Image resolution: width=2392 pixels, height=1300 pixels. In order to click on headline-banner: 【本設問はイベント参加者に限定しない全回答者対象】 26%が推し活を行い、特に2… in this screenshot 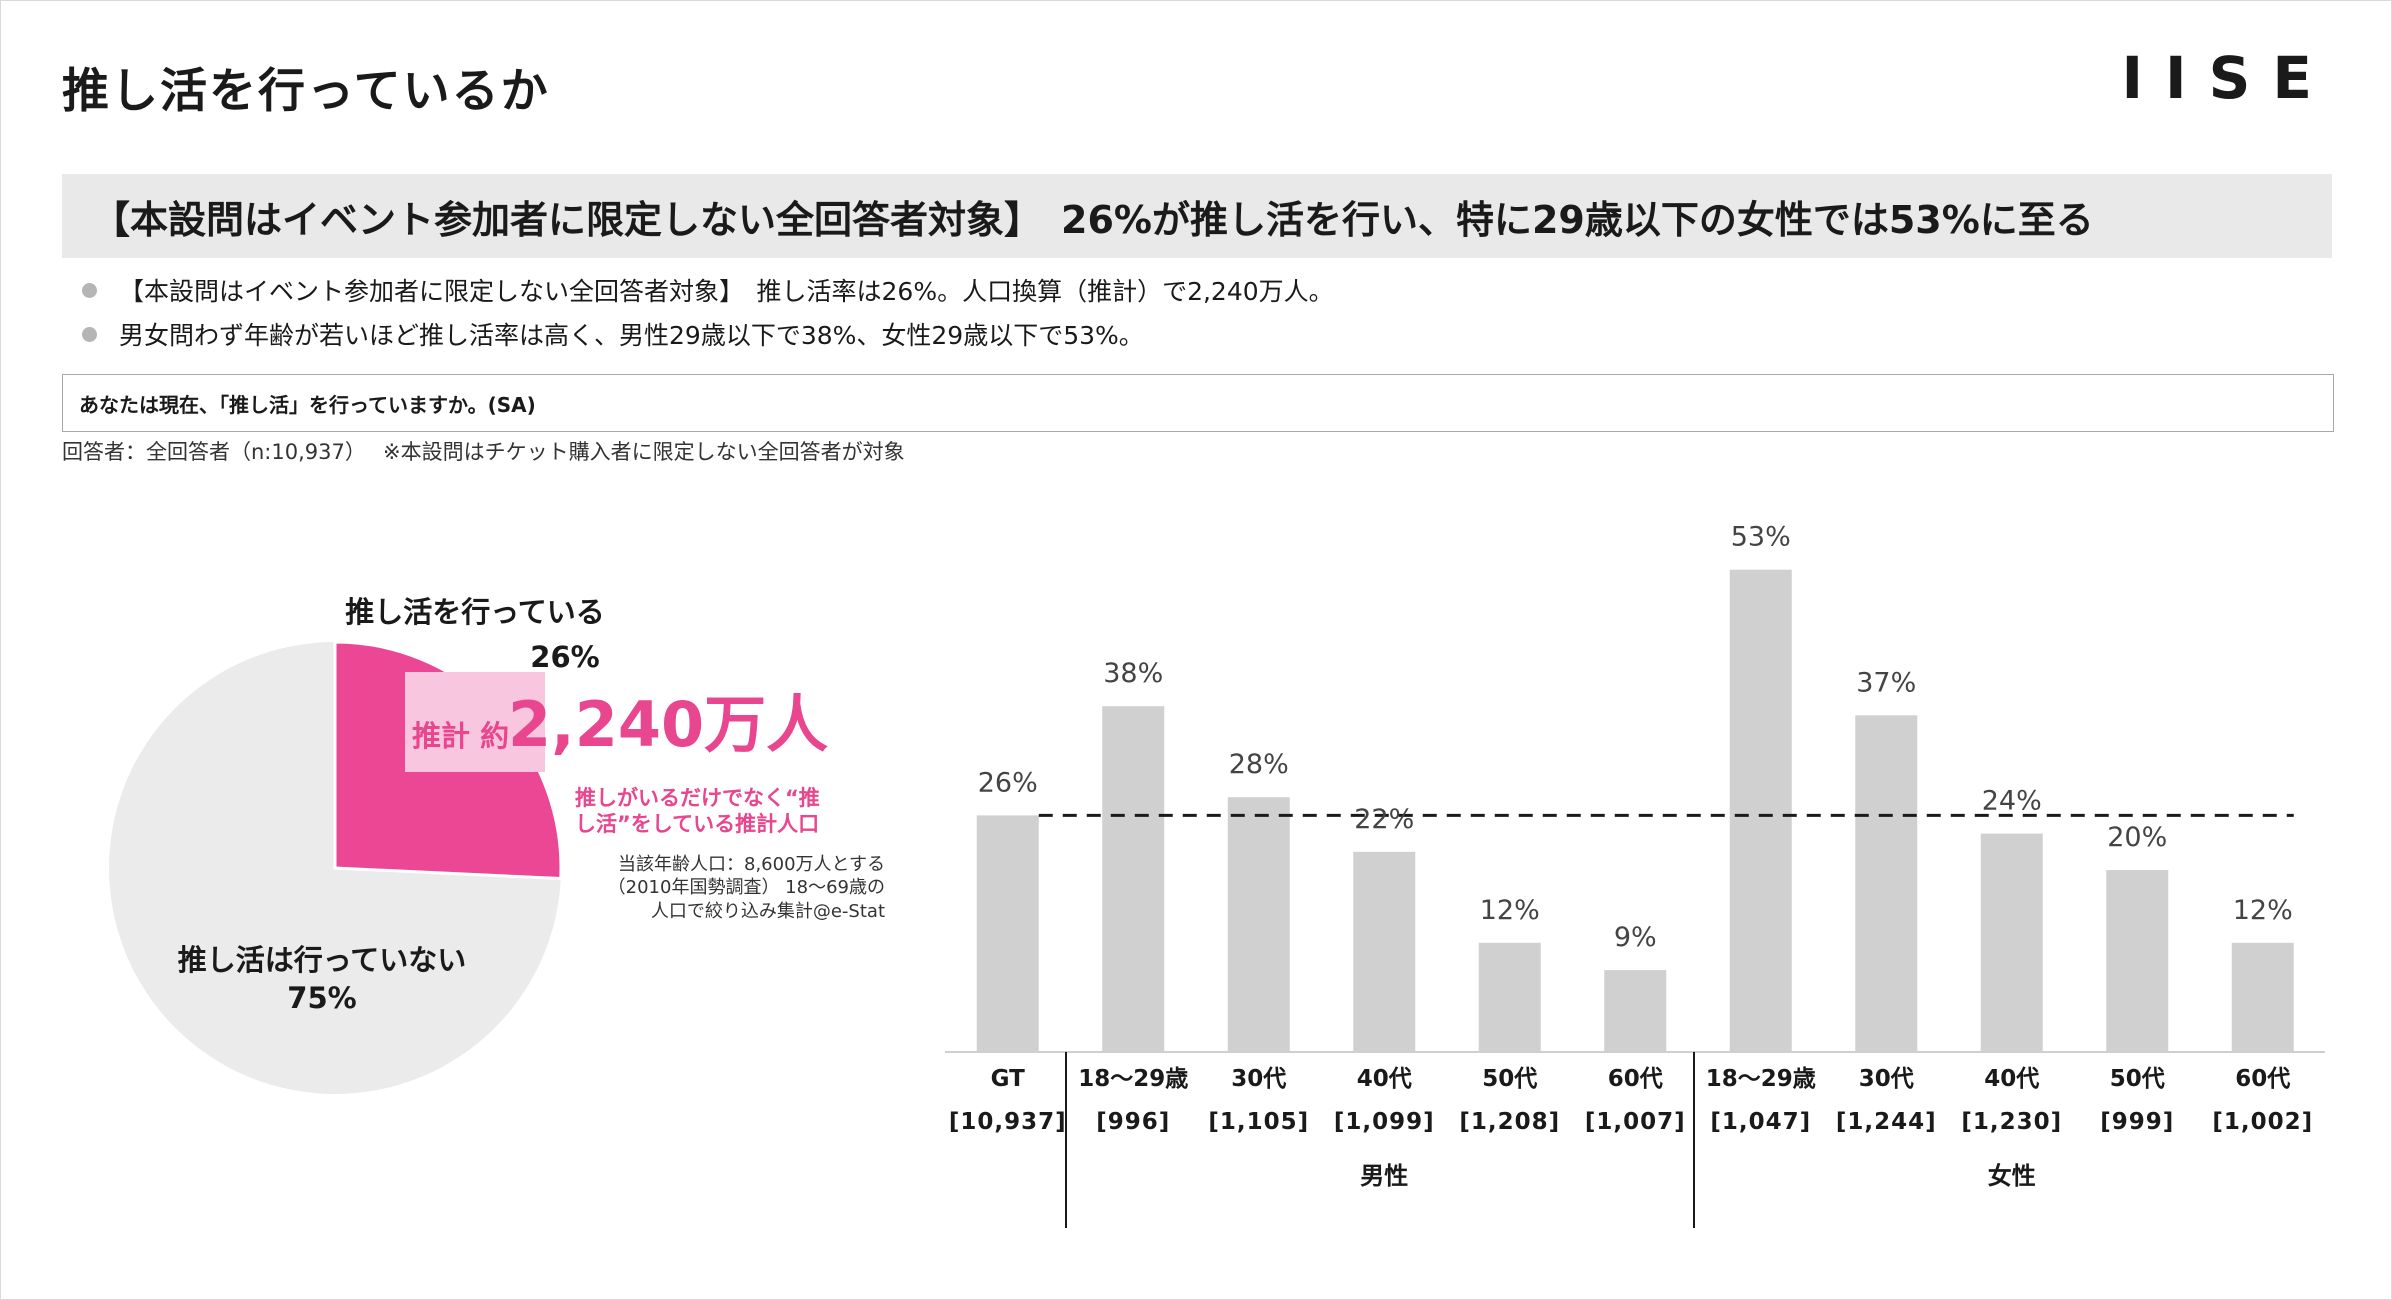, I will do `click(1197, 216)`.